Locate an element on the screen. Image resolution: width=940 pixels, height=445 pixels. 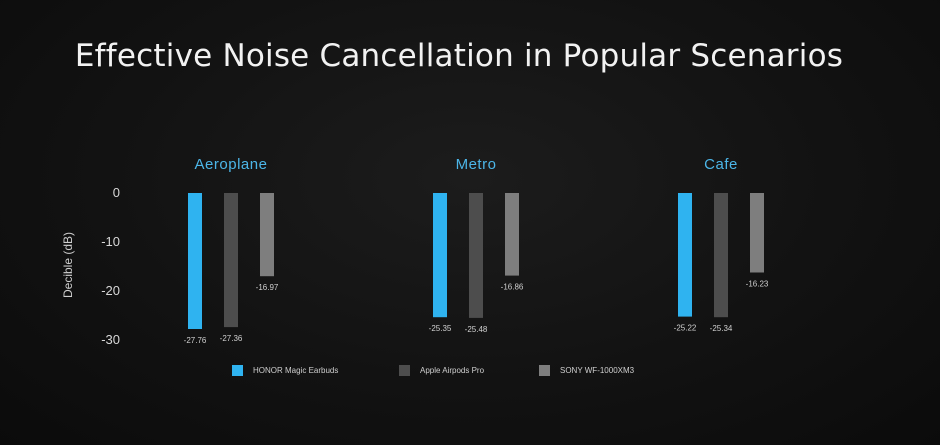
bar-group-metro: Metro -25.35 -25.48 -16.86 is located at coordinates (476, 245).